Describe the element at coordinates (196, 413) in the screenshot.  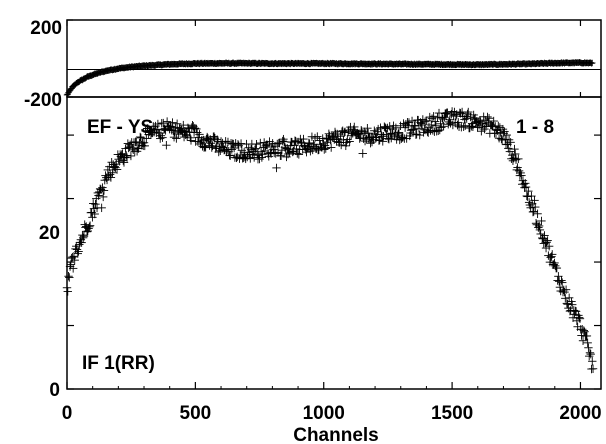
I see `x-tick-label: 500` at that location.